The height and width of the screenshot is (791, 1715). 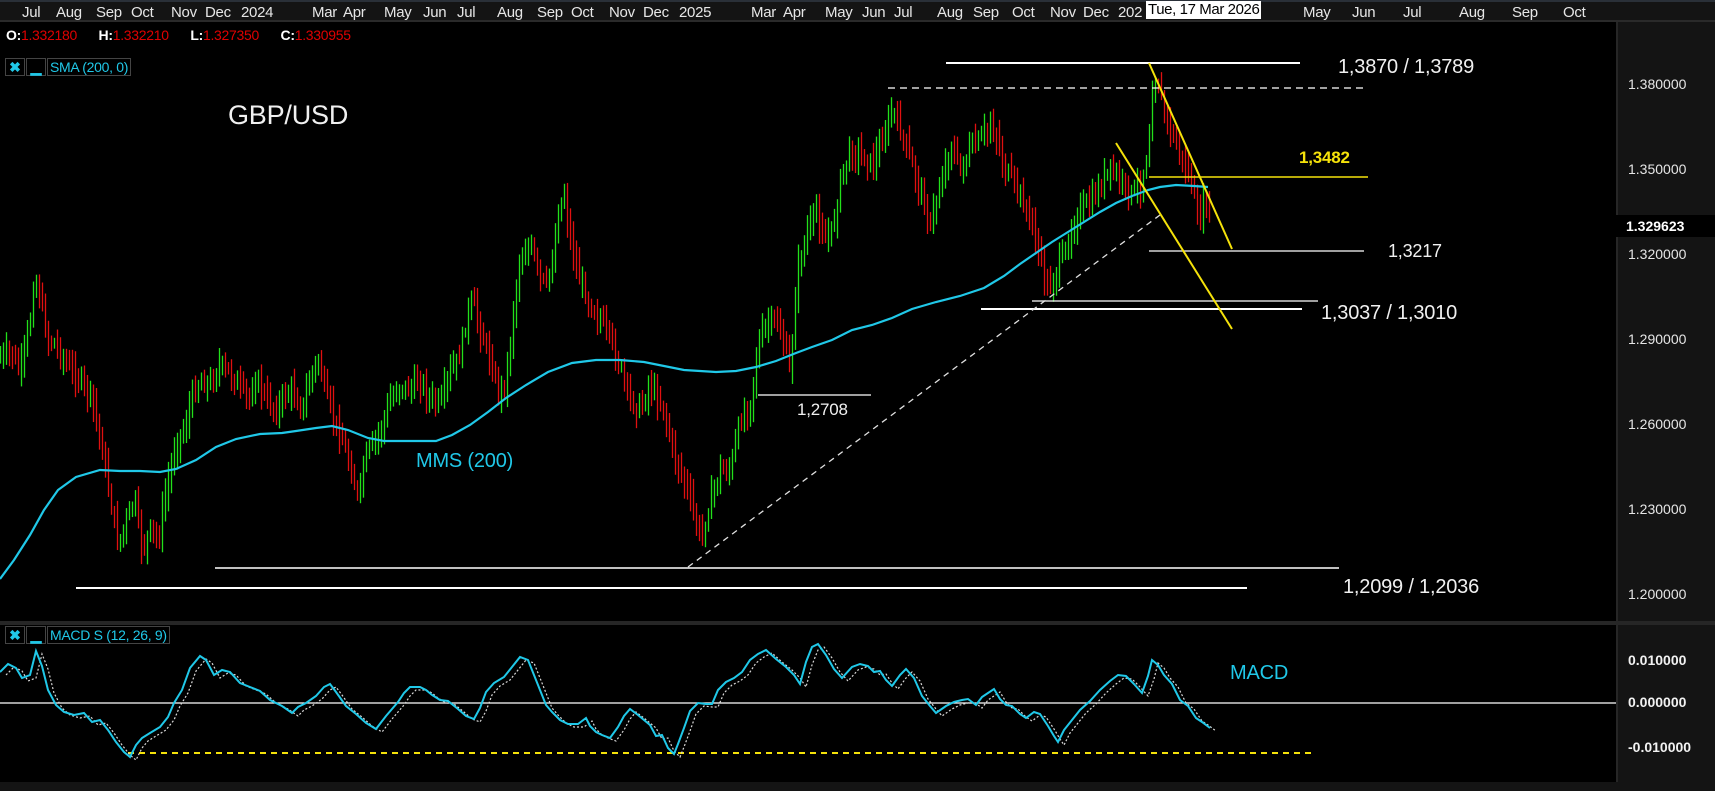 What do you see at coordinates (1657, 84) in the screenshot?
I see `price-axis-tick: 1.380000` at bounding box center [1657, 84].